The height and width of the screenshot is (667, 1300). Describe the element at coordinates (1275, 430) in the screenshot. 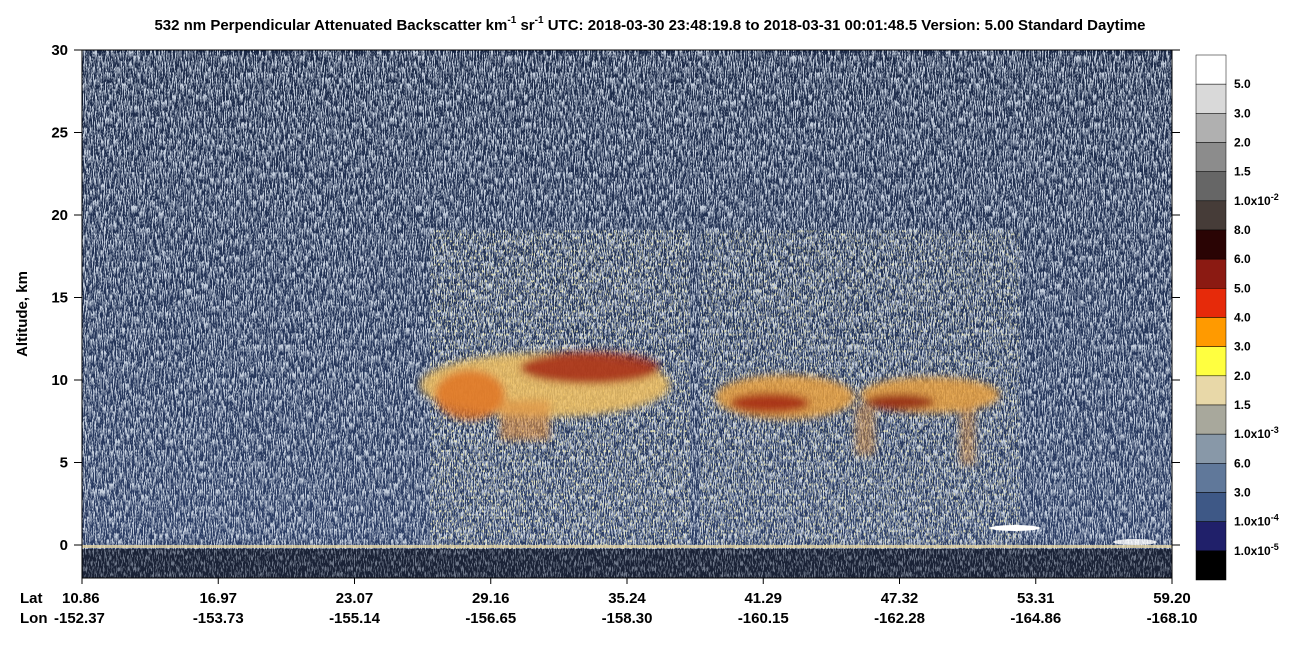

I see `colorbar-label-exp: -3` at that location.